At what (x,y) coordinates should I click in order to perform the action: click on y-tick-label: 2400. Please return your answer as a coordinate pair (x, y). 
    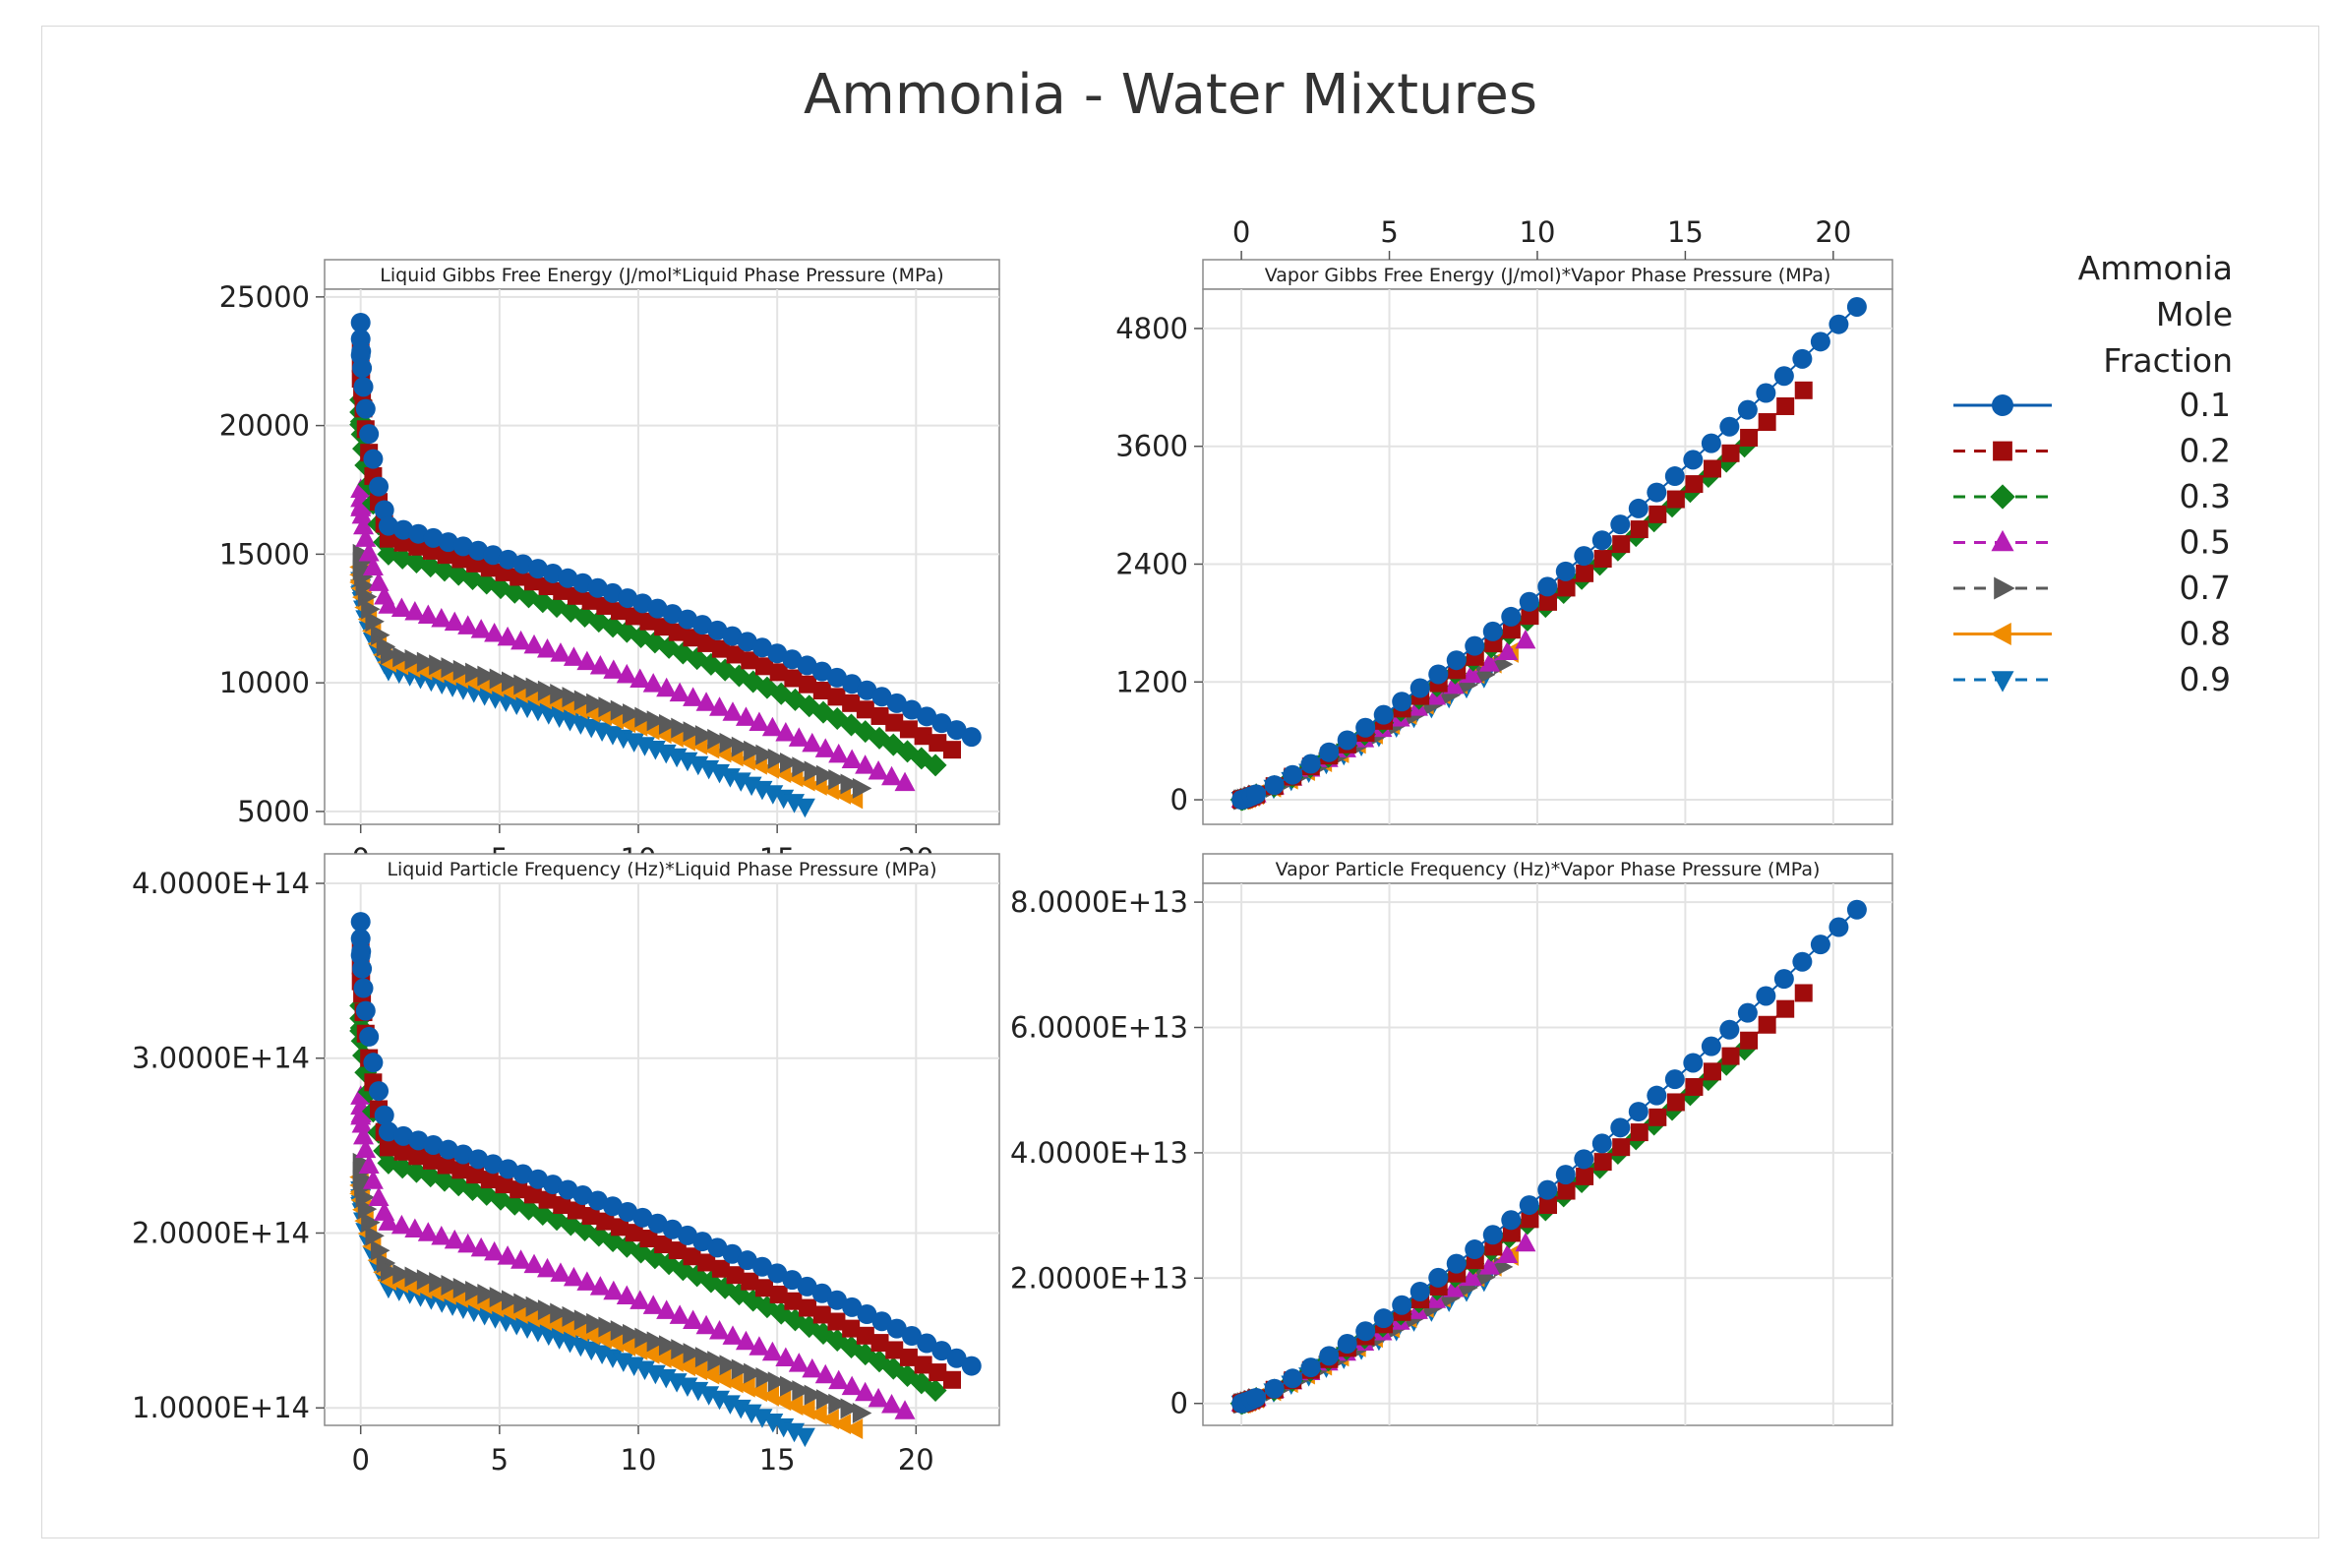
    Looking at the image, I should click on (1152, 563).